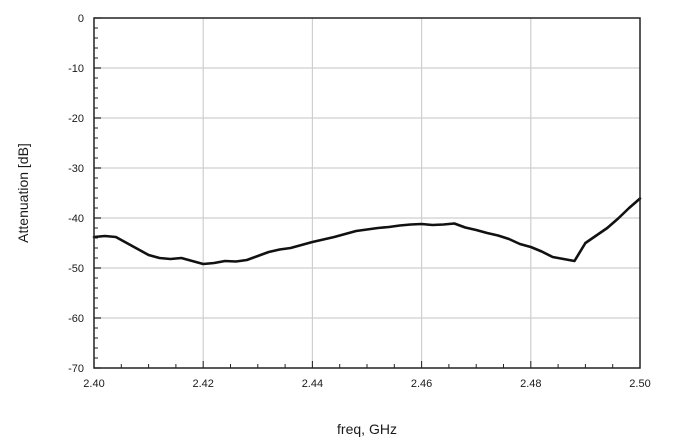  What do you see at coordinates (93, 384) in the screenshot?
I see `x-tick-label: 2.40` at bounding box center [93, 384].